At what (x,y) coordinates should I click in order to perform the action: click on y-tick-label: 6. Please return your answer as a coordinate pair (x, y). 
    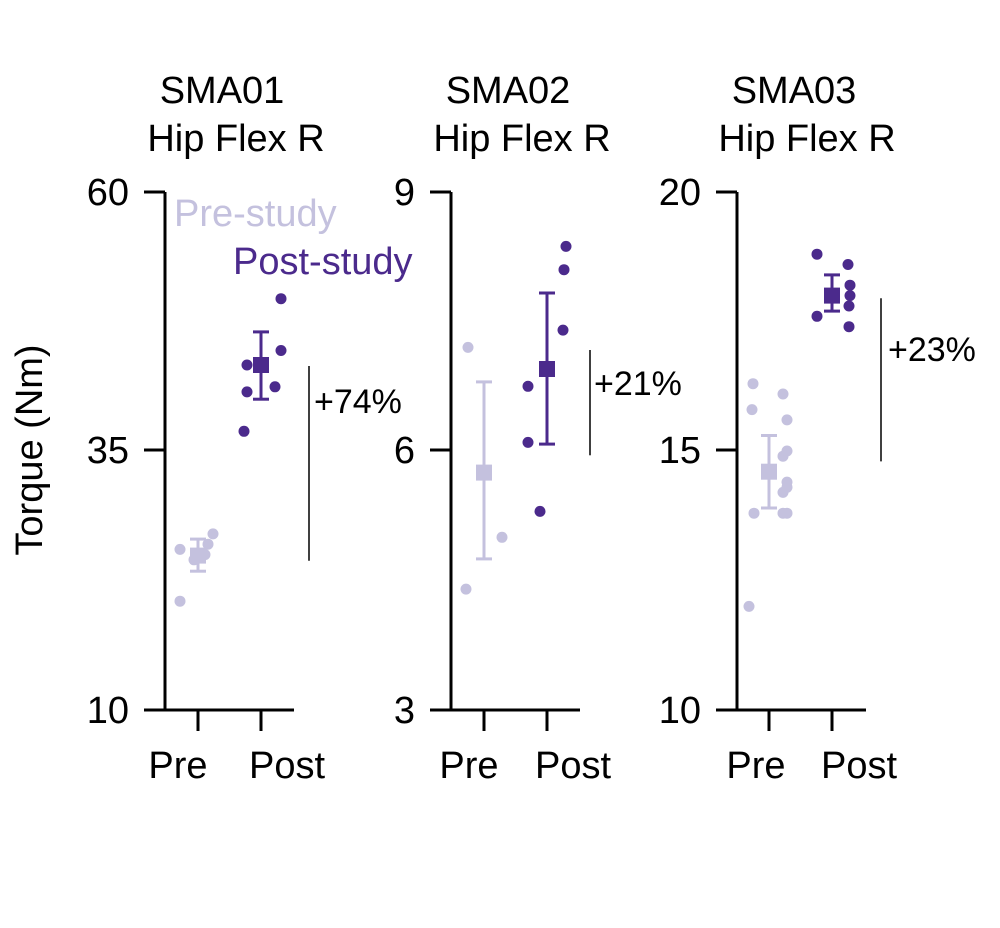
    Looking at the image, I should click on (404, 451).